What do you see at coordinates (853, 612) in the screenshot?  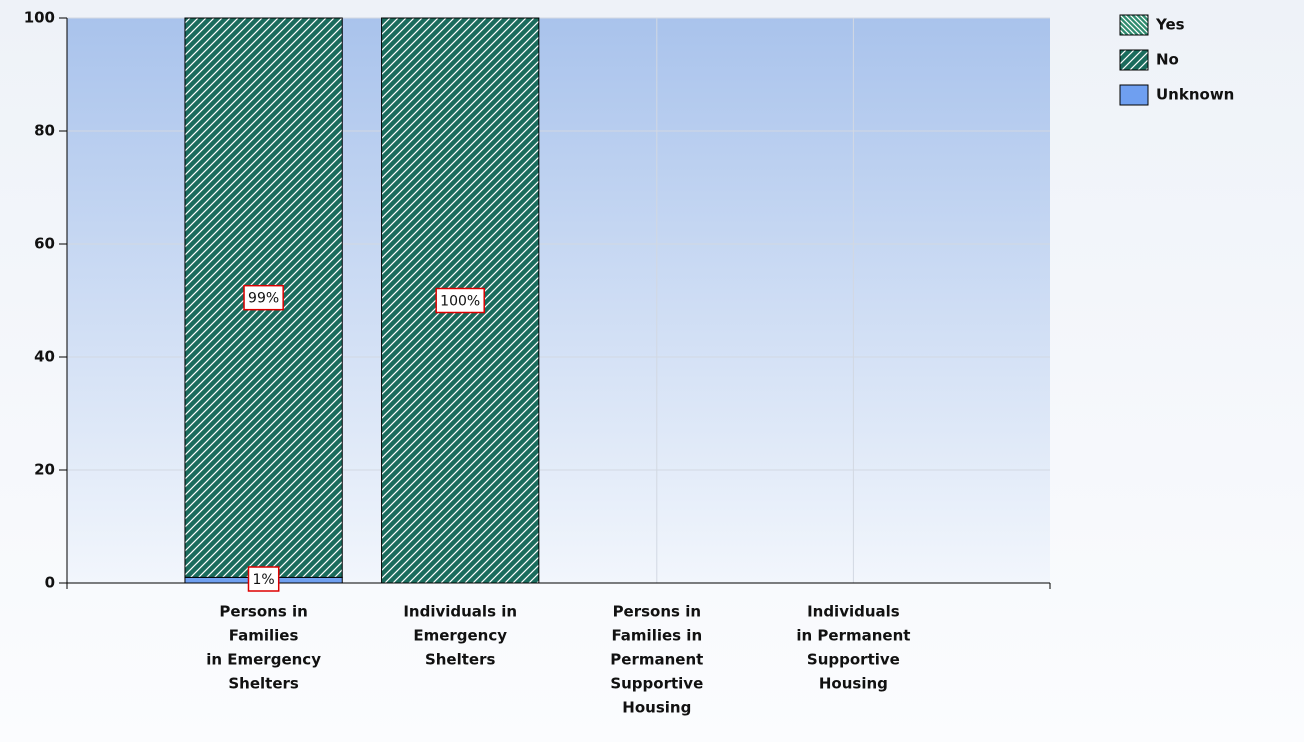 I see `x-tick-label: Individuals` at bounding box center [853, 612].